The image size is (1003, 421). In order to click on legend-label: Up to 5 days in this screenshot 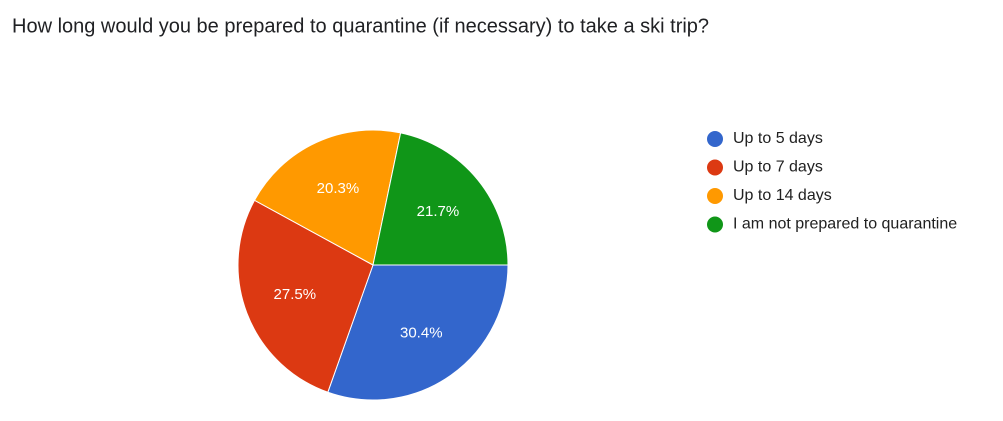, I will do `click(778, 138)`.